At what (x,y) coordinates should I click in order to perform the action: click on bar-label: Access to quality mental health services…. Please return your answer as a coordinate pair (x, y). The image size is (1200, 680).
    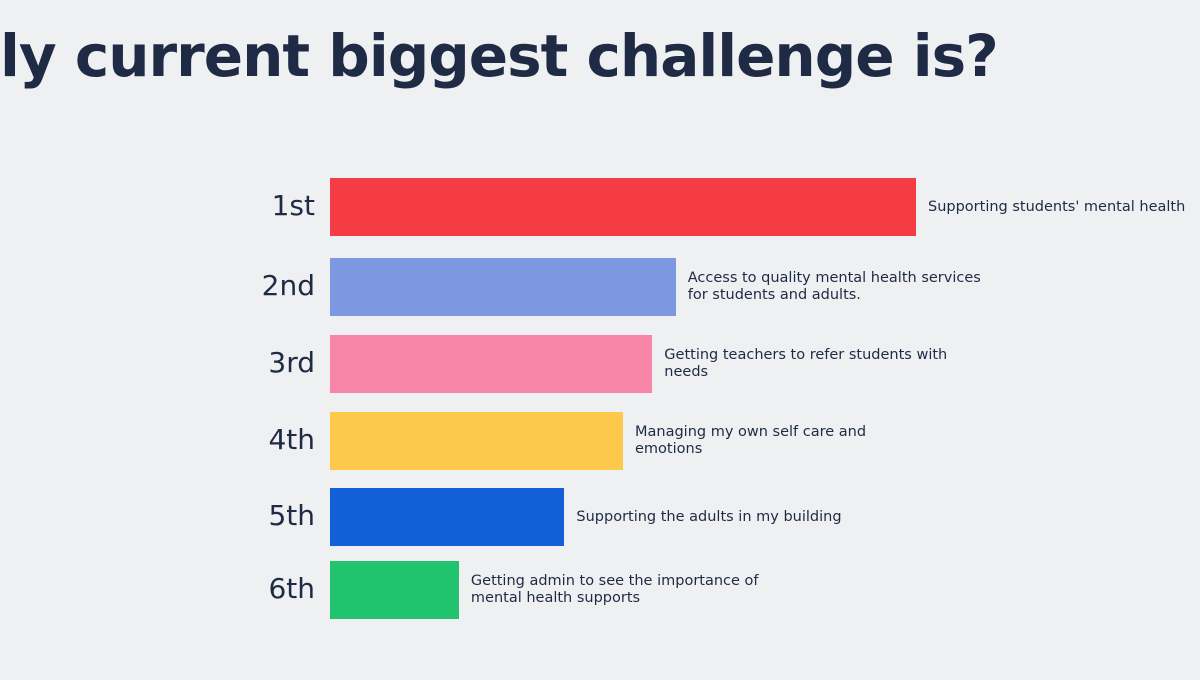
    Looking at the image, I should click on (834, 286).